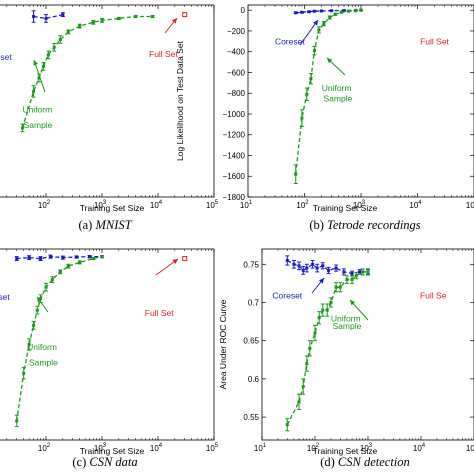 This screenshot has width=474, height=474. Describe the element at coordinates (371, 446) in the screenshot. I see `x-tick-exponent: 3` at that location.